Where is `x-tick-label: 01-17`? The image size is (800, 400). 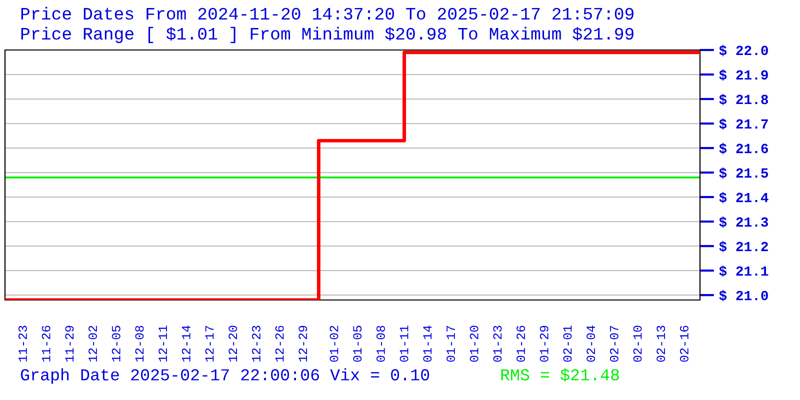
x-tick-label: 01-17 is located at coordinates (450, 344).